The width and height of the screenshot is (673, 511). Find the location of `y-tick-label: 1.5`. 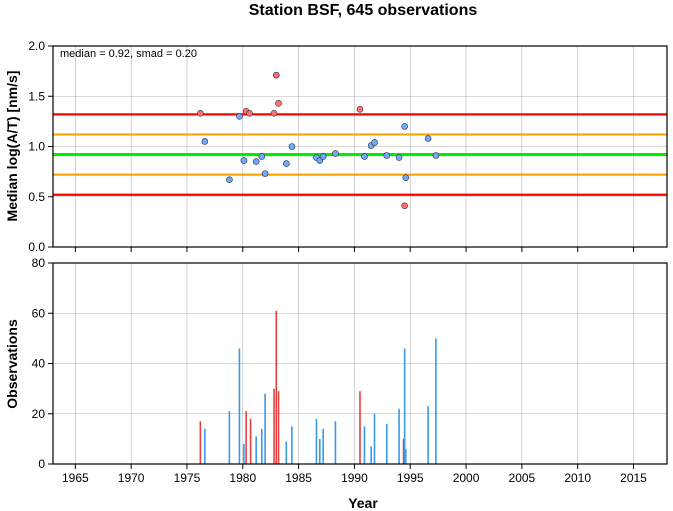

y-tick-label: 1.5 is located at coordinates (36, 96).